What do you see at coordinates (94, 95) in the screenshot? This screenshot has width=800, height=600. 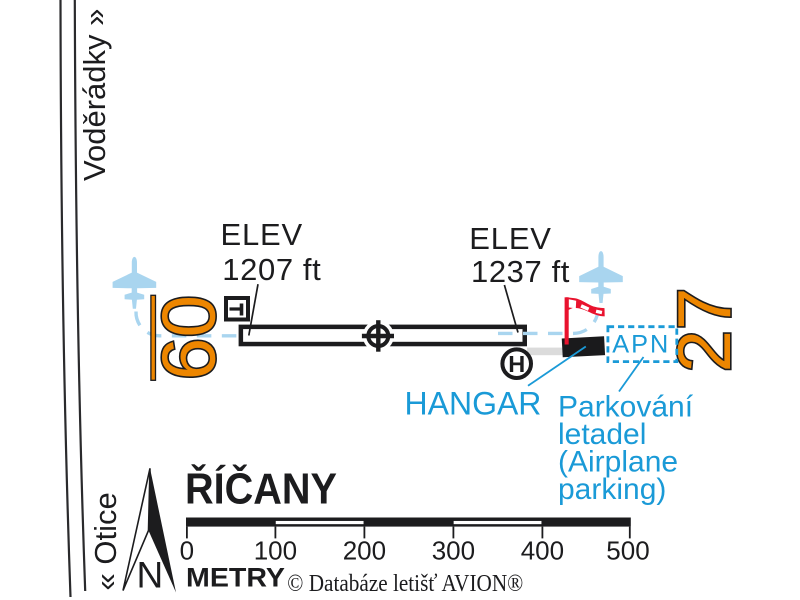 I see `svg-text: Voděrádky »` at bounding box center [94, 95].